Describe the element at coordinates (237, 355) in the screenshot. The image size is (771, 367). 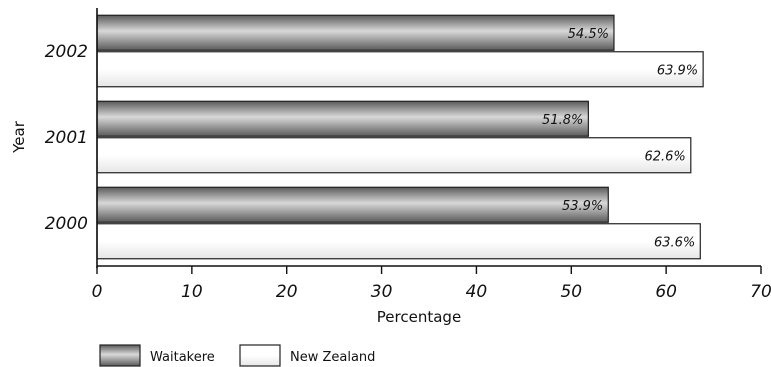
I see `legend: Waitakere New Zealand` at that location.